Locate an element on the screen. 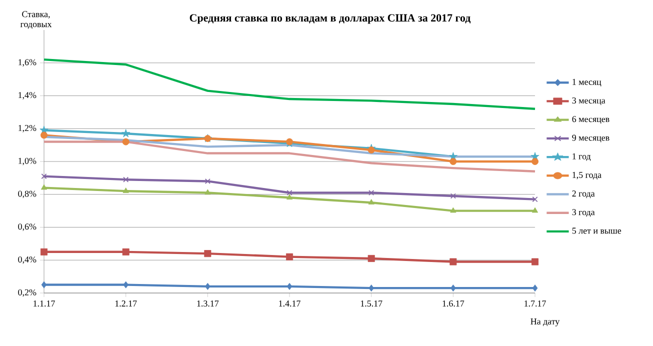 Image resolution: width=653 pixels, height=346 pixels. legend-label: 1 месяц is located at coordinates (587, 82).